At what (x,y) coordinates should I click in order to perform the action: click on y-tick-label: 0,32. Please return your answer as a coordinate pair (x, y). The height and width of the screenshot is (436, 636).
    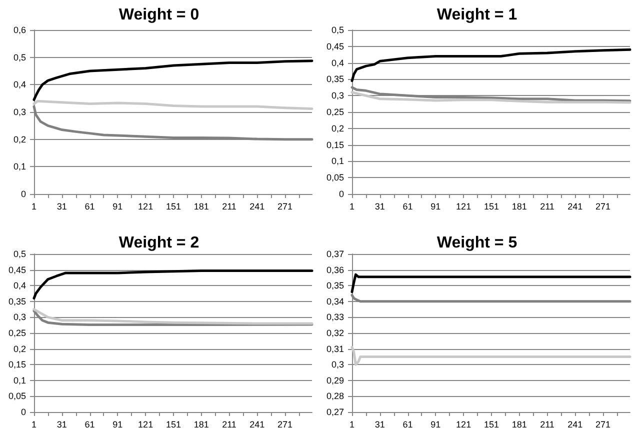
    Looking at the image, I should click on (335, 333).